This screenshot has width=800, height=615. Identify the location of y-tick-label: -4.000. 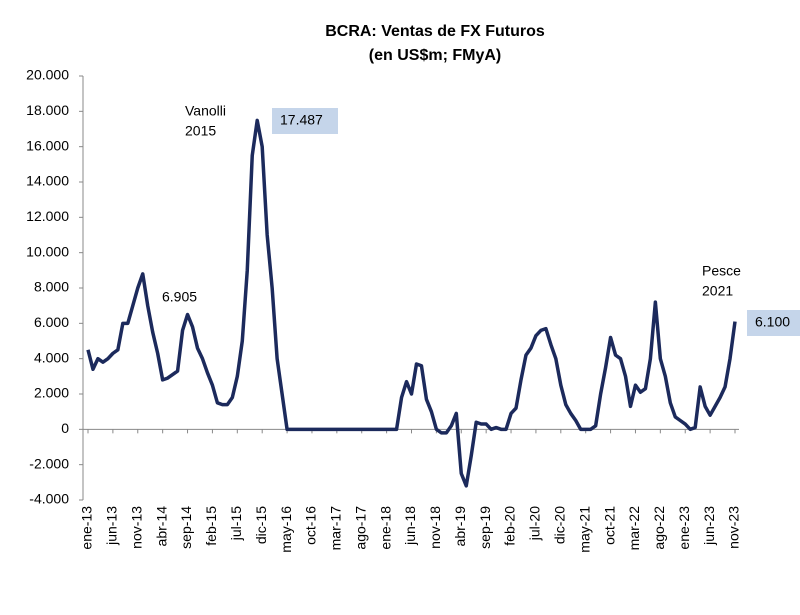
(49, 499).